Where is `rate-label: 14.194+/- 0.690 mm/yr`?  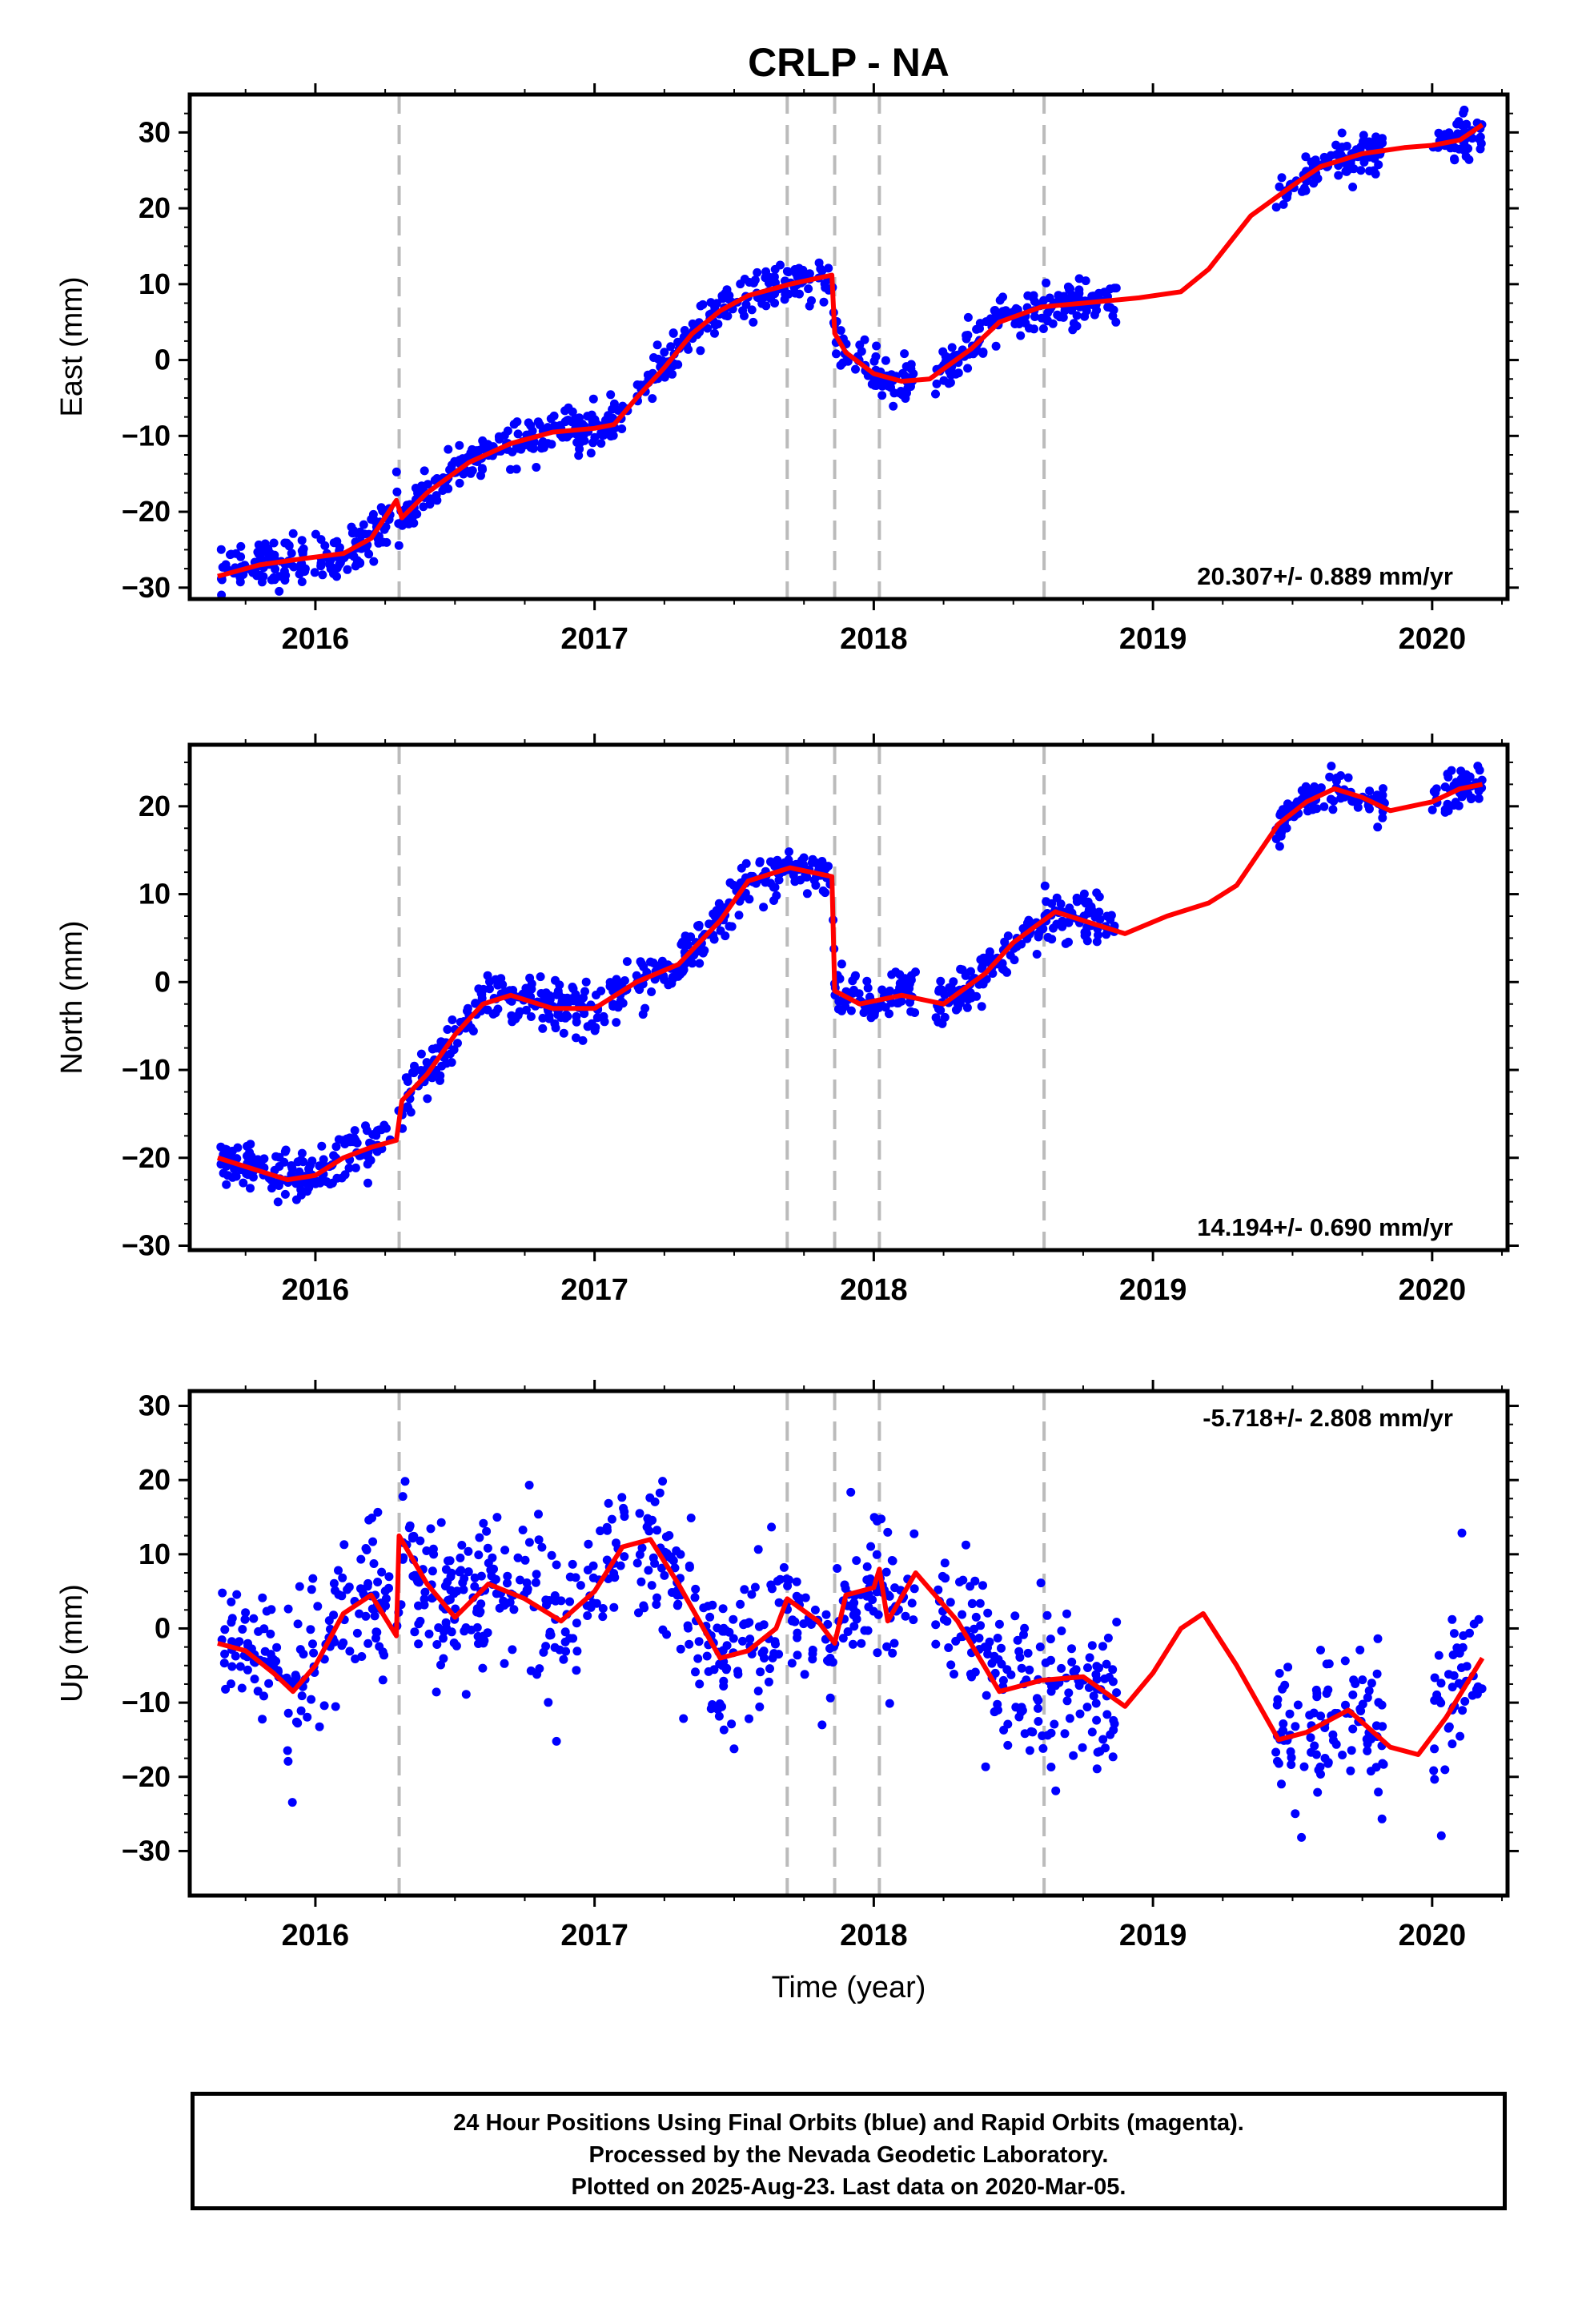
rate-label: 14.194+/- 0.690 mm/yr is located at coordinates (1325, 1227).